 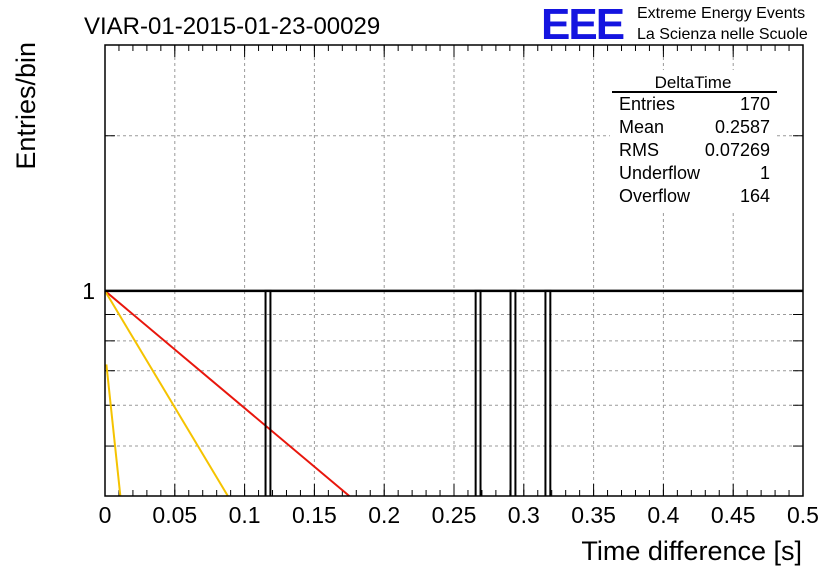 I want to click on run-title: VIAR-01-2015-01-23-00029, so click(x=232, y=26).